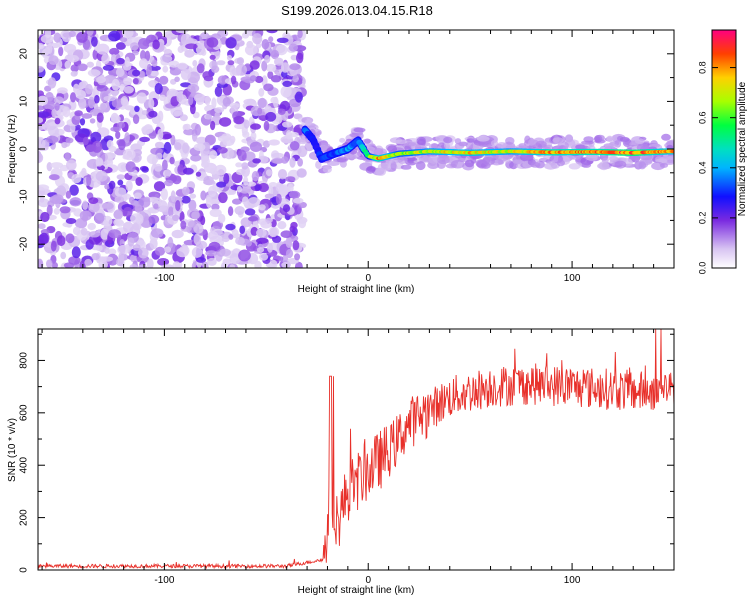 The height and width of the screenshot is (600, 750). I want to click on y-tick-label: 0, so click(24, 149).